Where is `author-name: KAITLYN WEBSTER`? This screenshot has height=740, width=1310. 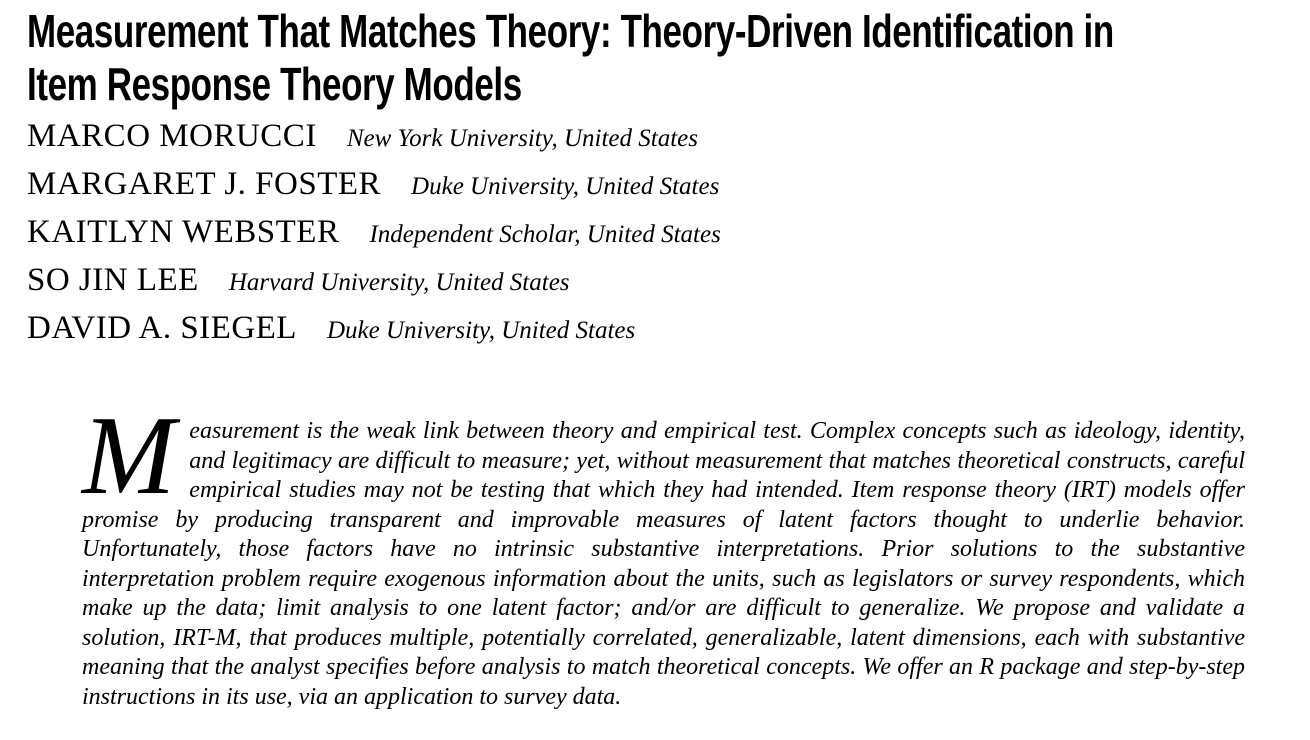
author-name: KAITLYN WEBSTER is located at coordinates (183, 232).